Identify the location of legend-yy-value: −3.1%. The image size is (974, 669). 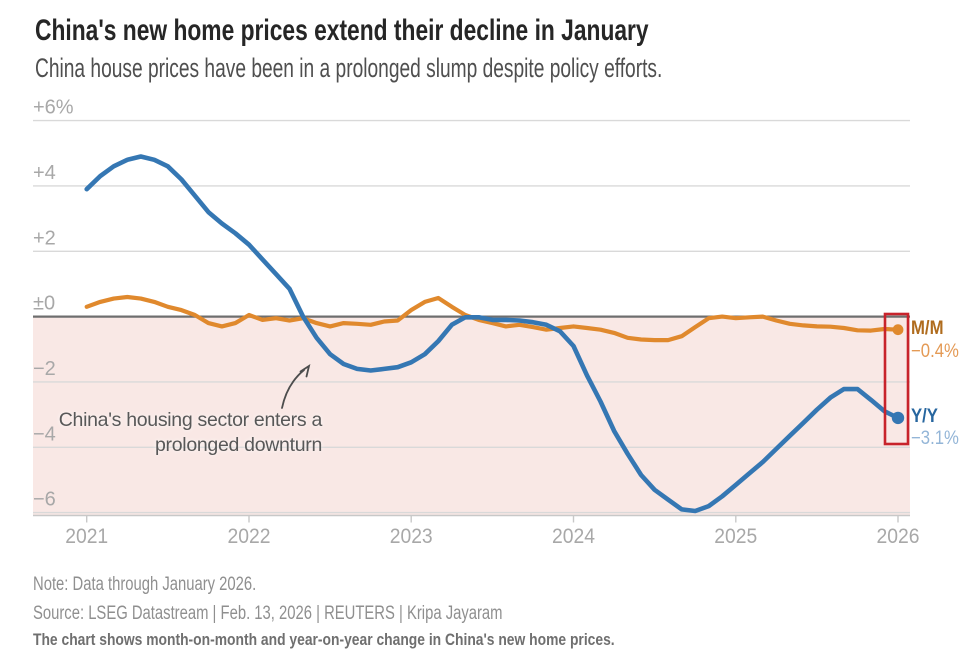
(938, 439).